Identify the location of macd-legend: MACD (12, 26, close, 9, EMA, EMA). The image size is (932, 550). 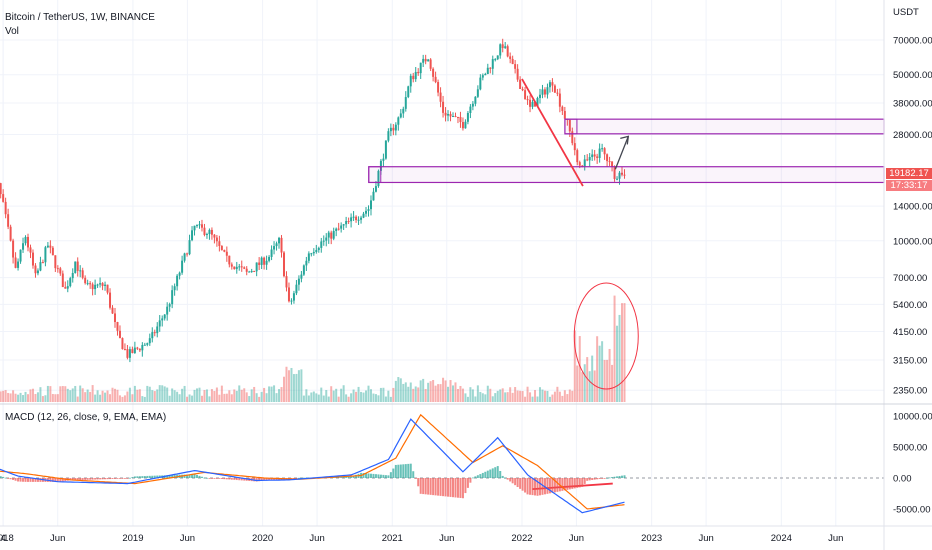
(86, 417).